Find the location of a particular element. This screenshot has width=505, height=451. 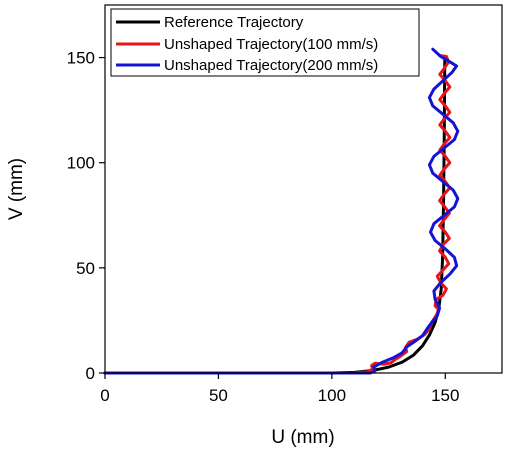

x-tick-label: 100 is located at coordinates (332, 395).